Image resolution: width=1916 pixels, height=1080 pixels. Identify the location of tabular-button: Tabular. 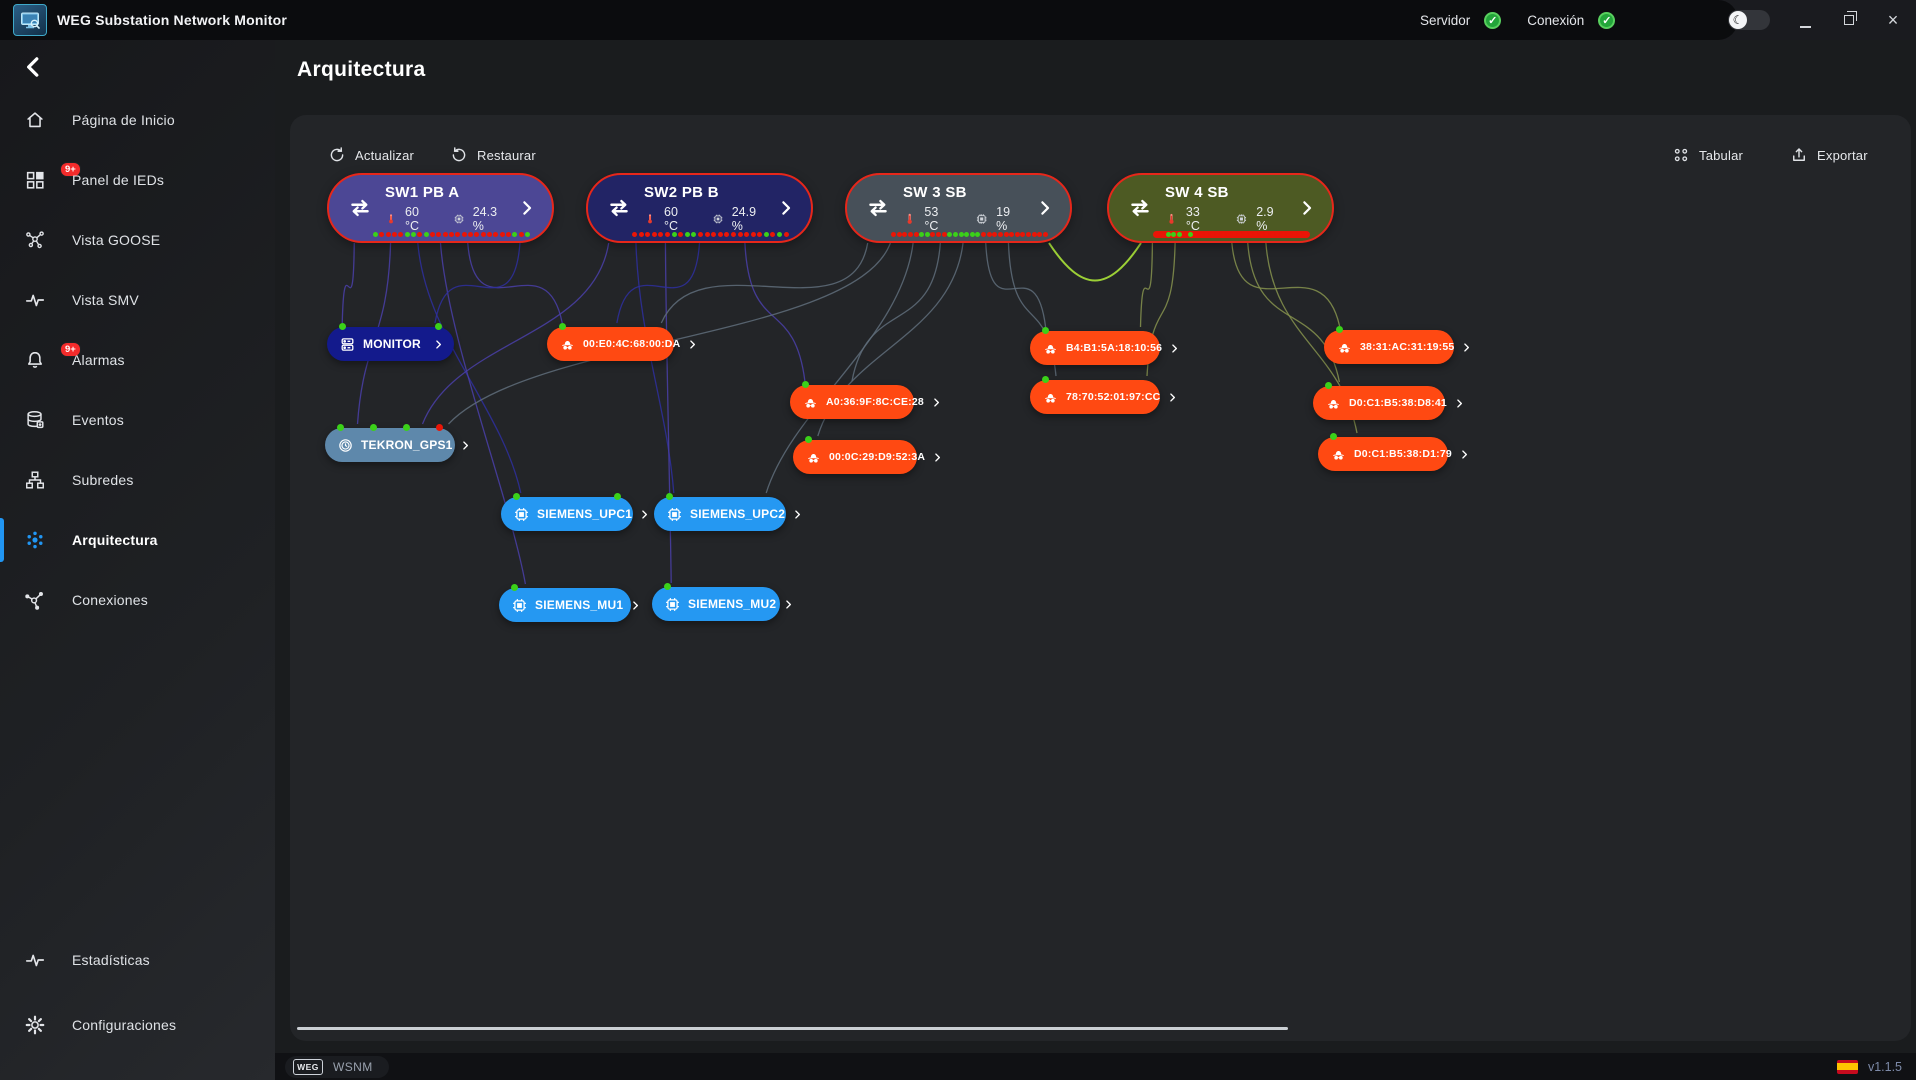
(1707, 155).